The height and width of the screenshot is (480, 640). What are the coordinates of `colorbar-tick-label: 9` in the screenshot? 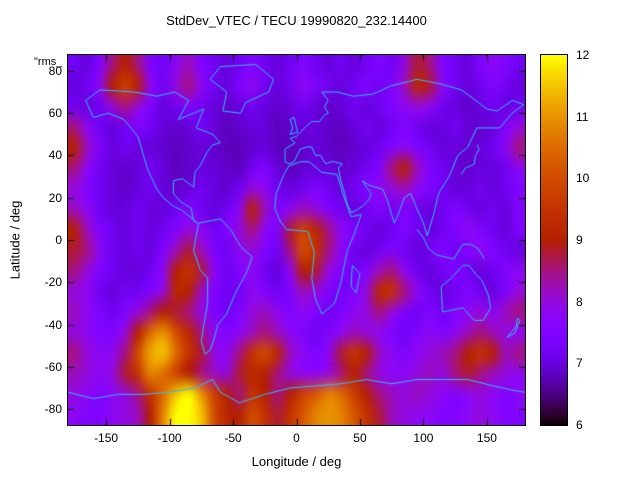 It's located at (579, 240).